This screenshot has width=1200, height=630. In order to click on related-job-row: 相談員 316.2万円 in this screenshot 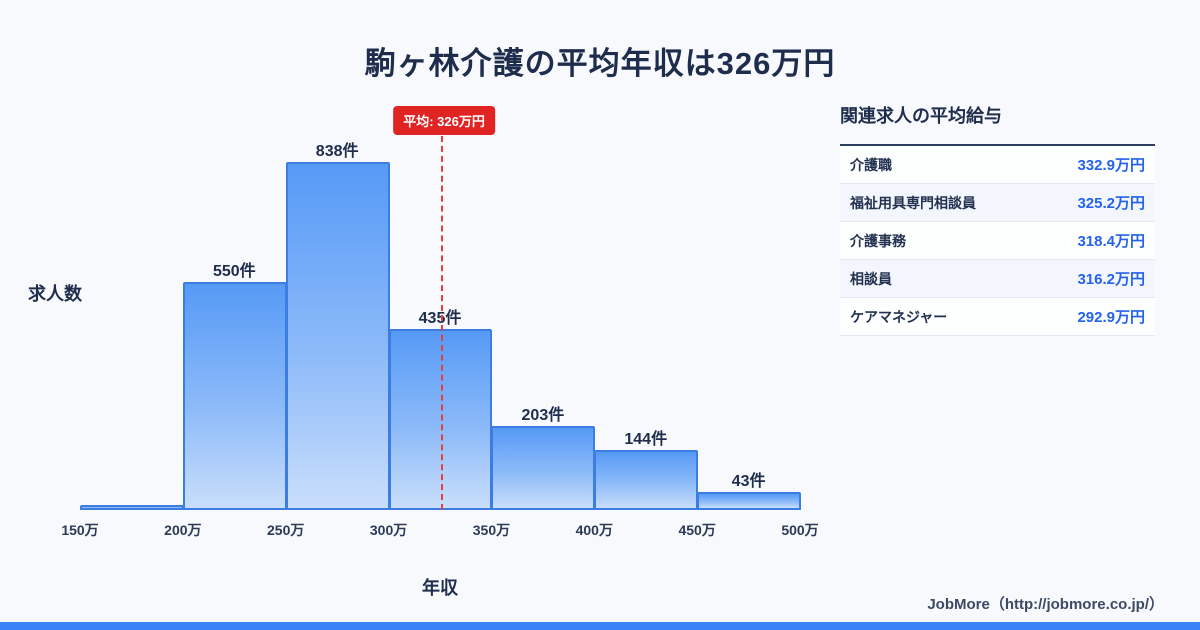, I will do `click(997, 279)`.